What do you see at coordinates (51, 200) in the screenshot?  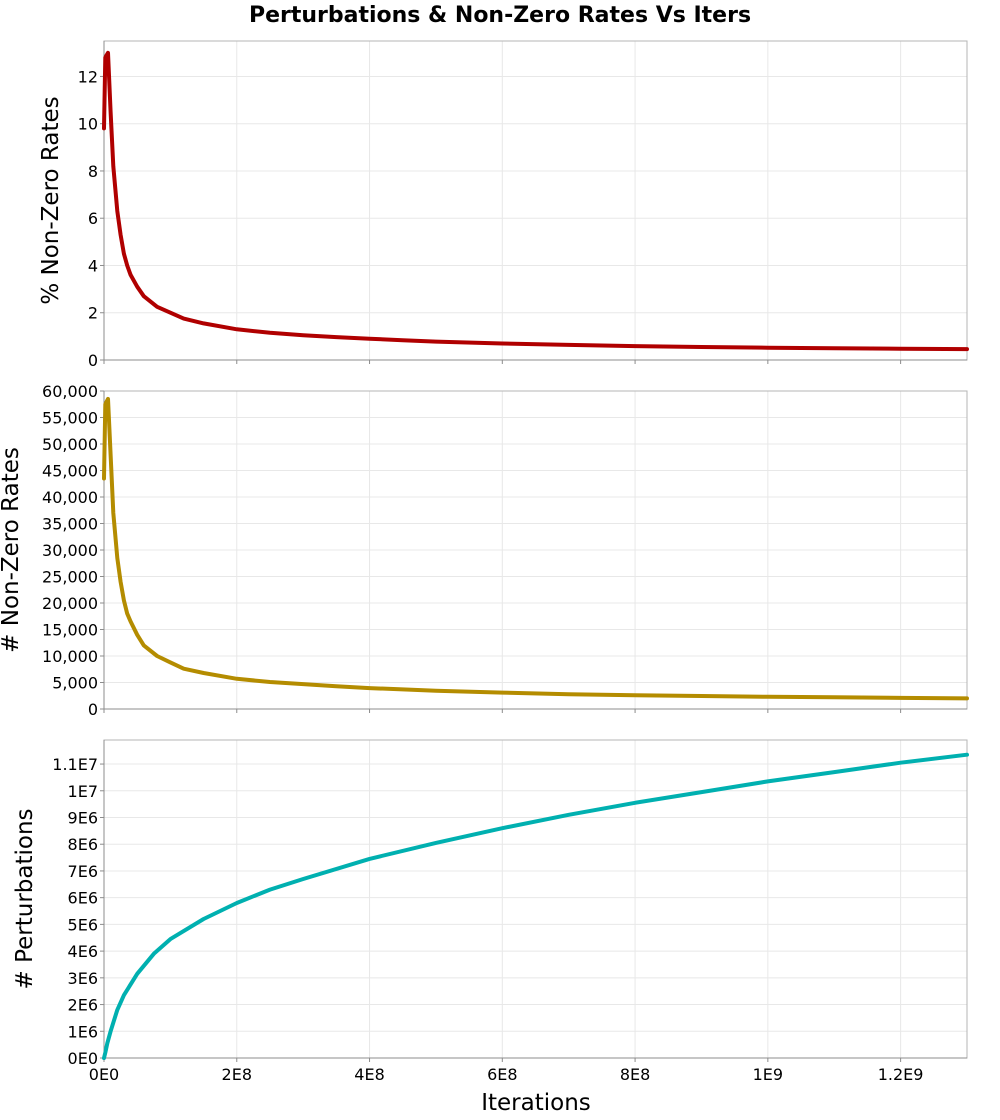 I see `y-axis-label: % Non-Zero Rates` at bounding box center [51, 200].